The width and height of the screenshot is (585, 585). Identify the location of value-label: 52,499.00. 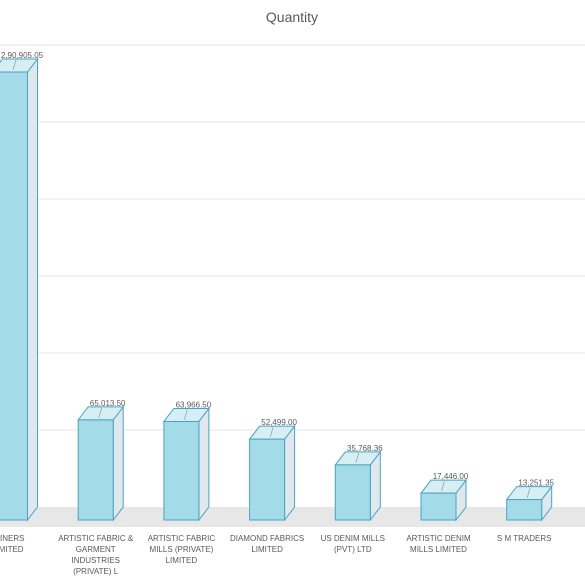
(279, 422).